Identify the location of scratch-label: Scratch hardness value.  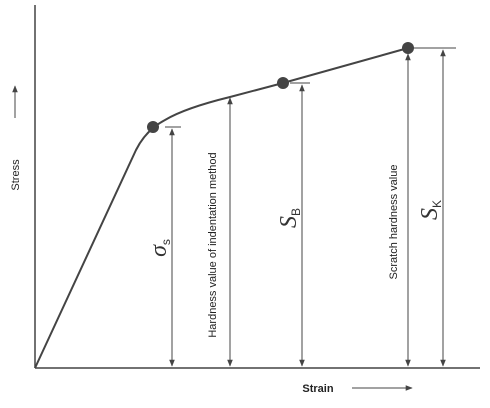
(394, 222).